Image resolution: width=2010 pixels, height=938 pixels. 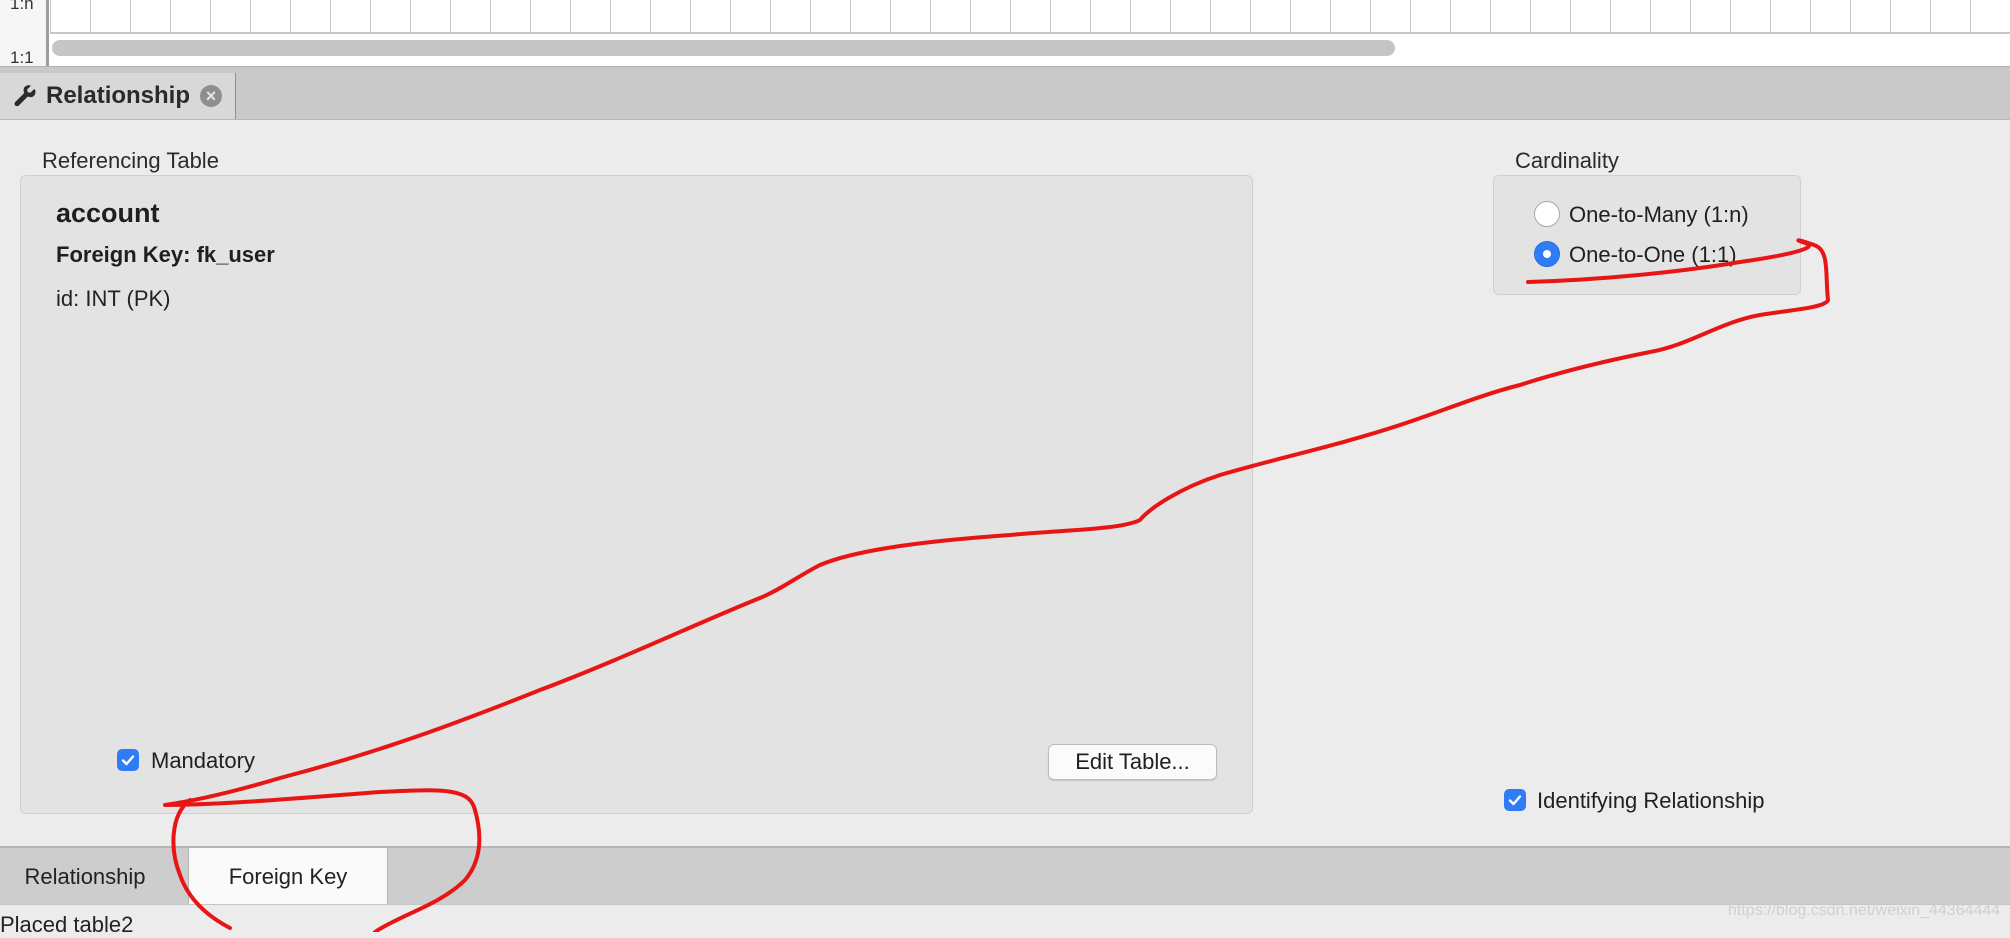 I want to click on tab-foreign-key: Foreign Key, so click(x=288, y=877).